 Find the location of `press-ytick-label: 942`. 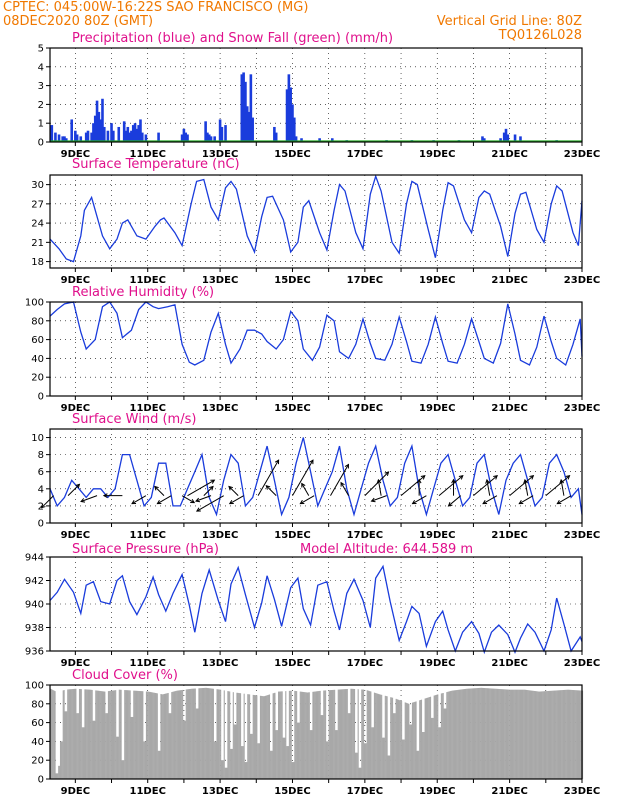

press-ytick-label: 942 is located at coordinates (34, 581).